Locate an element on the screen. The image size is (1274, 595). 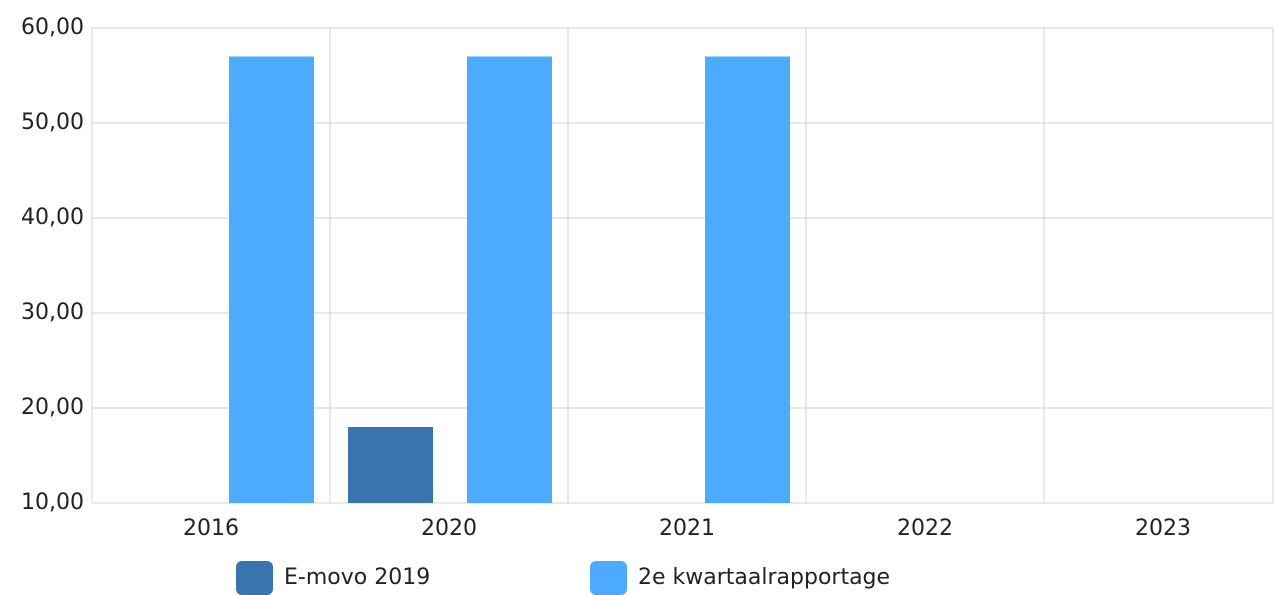
y-tick-label: 50,00 is located at coordinates (52, 122).